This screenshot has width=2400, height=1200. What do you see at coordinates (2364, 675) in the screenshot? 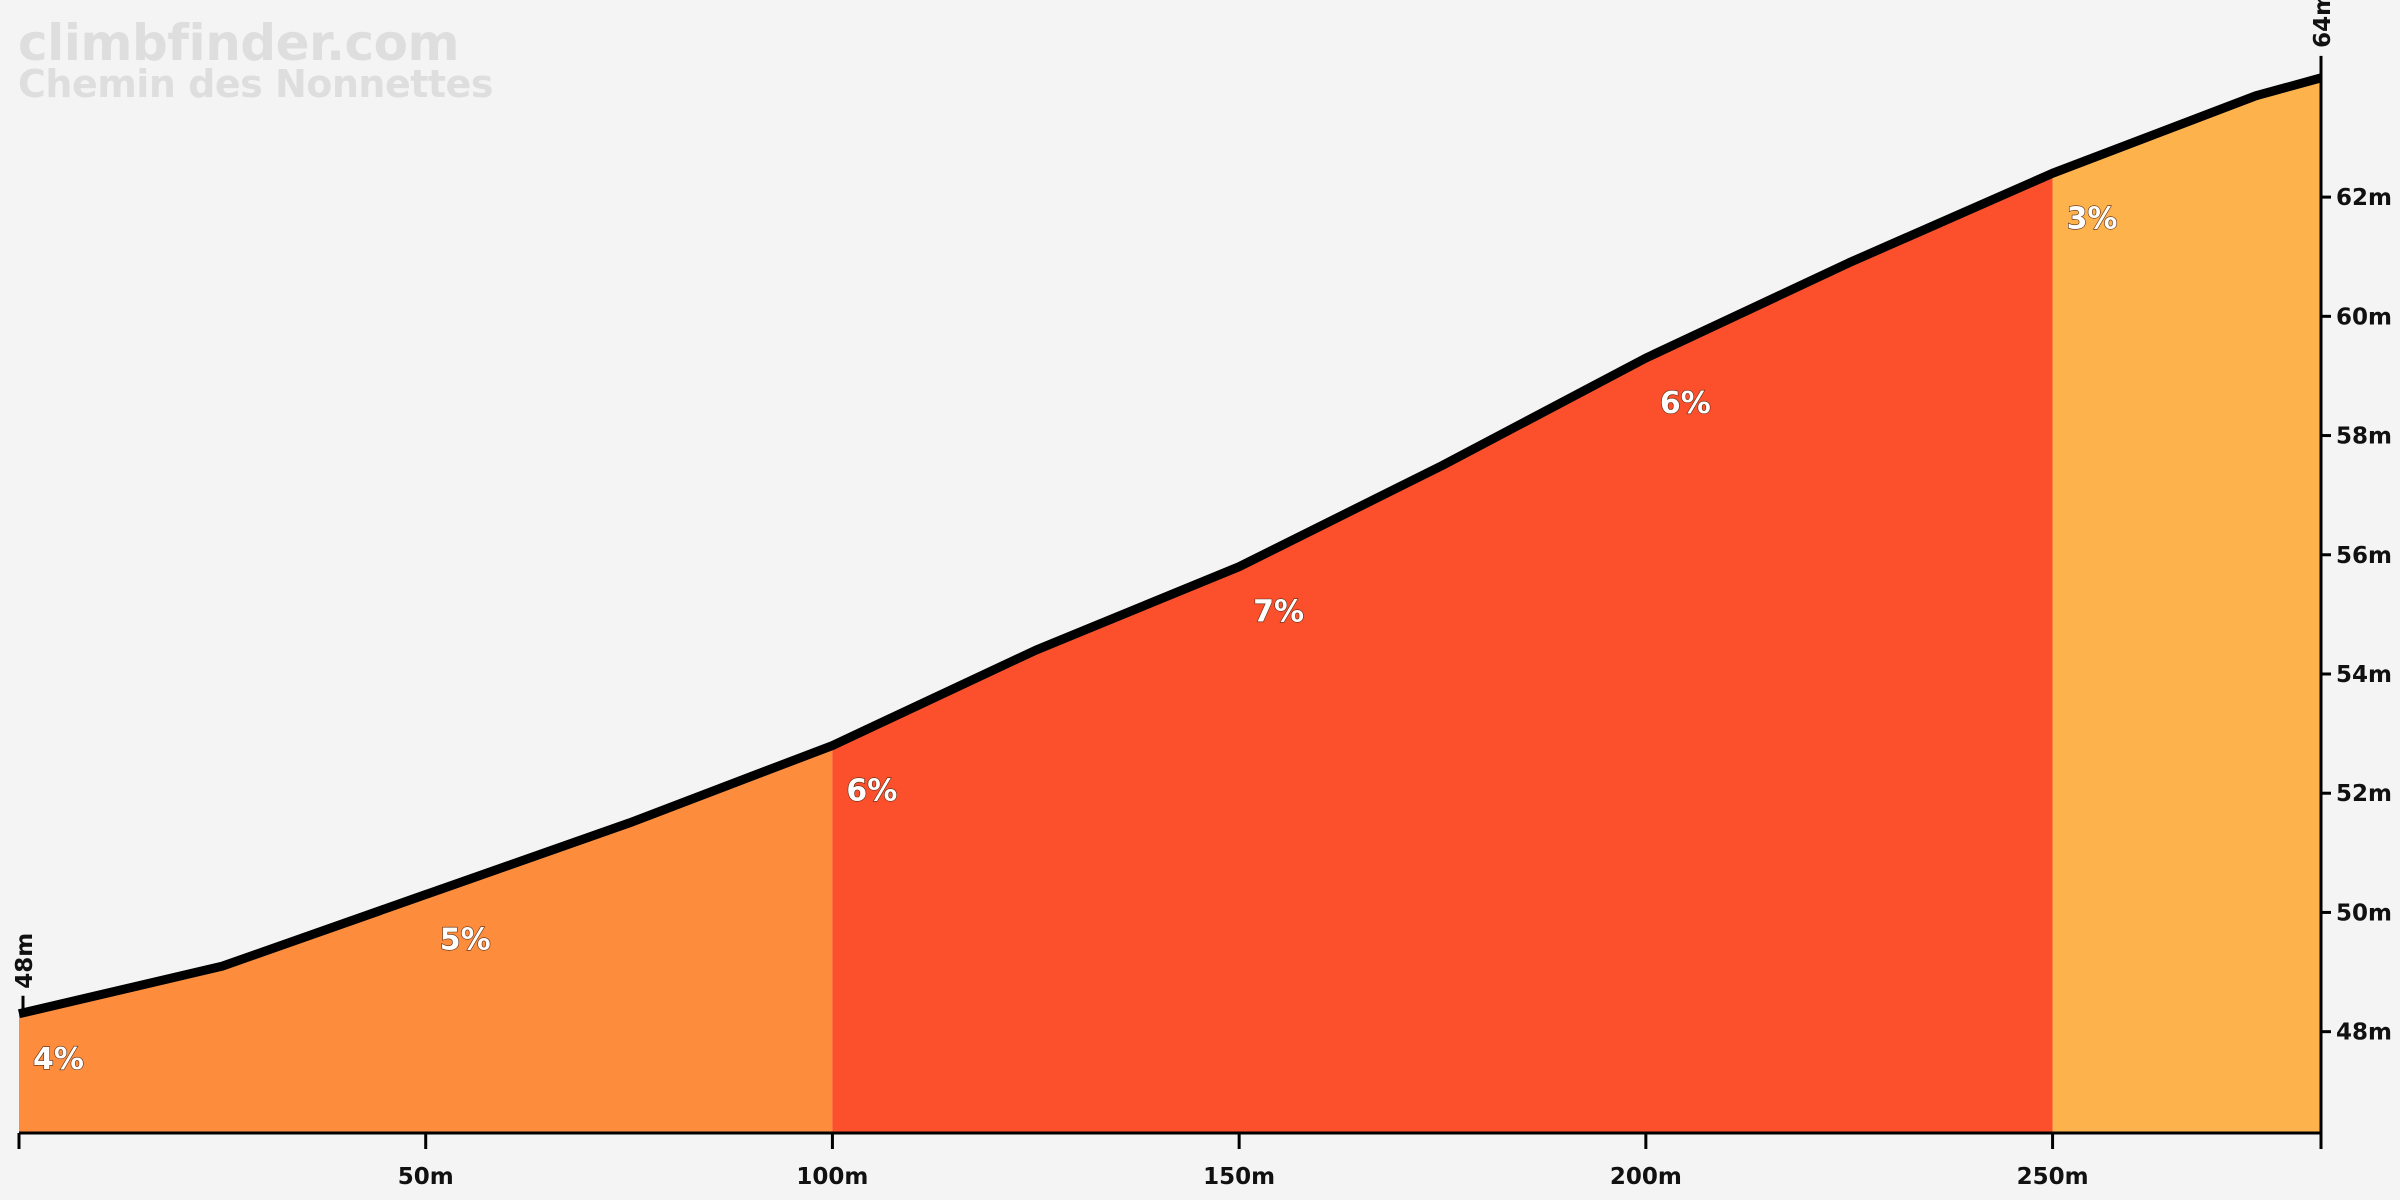
I see `y-tick-label: 54m` at bounding box center [2364, 675].